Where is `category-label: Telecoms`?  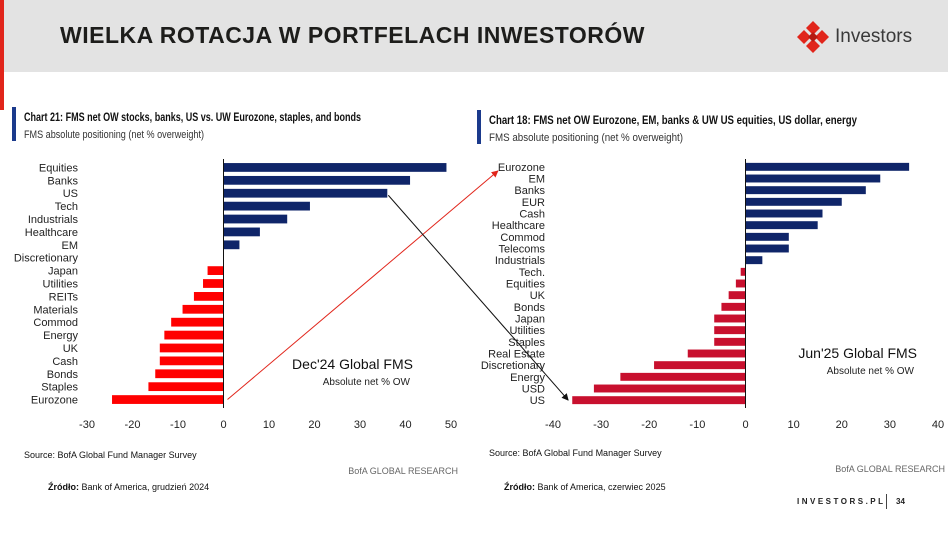
category-label: Telecoms is located at coordinates (522, 250).